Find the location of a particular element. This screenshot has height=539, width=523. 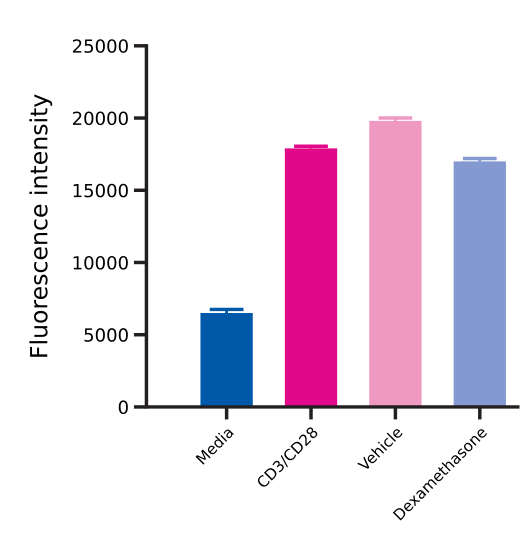

y-tick-label: 10000 is located at coordinates (101, 263).